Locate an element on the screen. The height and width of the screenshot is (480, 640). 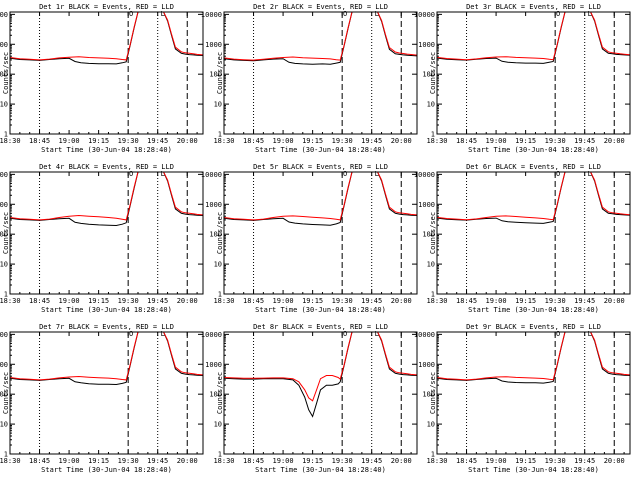
chart-title: Det 3r BLACK = Events, RED = LLD is located at coordinates (533, 7).